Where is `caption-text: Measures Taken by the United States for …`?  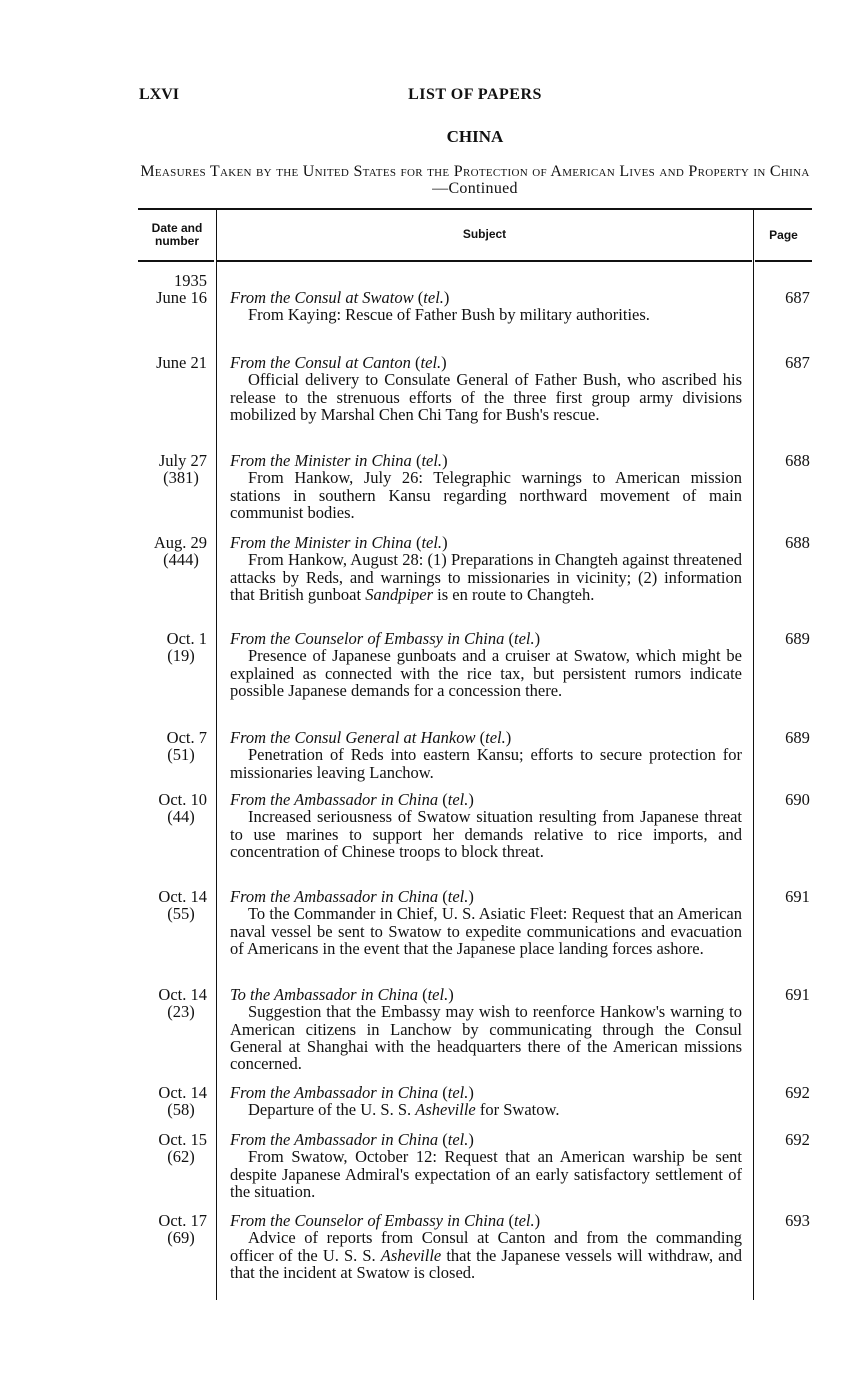 caption-text: Measures Taken by the United States for … is located at coordinates (475, 171).